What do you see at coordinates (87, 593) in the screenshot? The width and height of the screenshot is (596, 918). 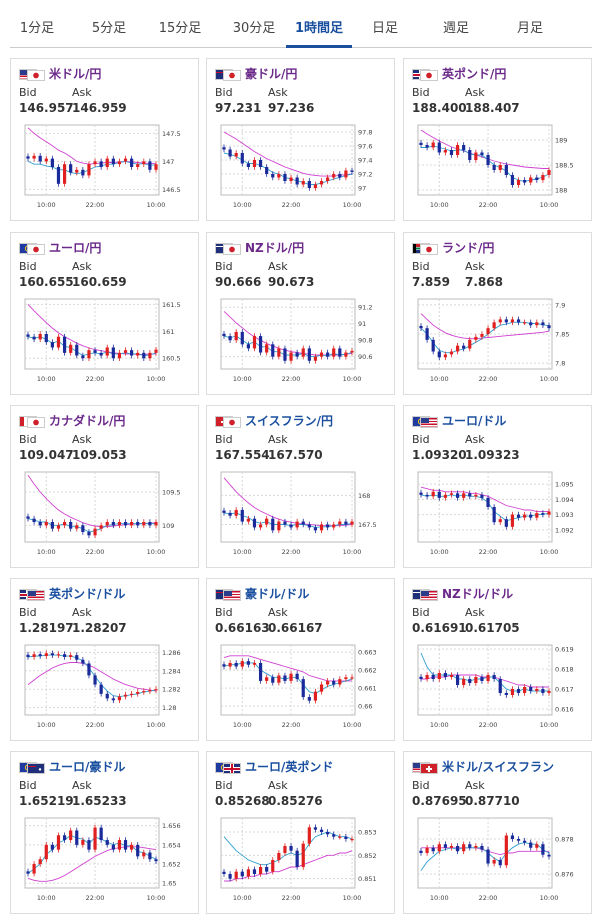 I see `currency-pair-link: 英ポンド/ドル` at bounding box center [87, 593].